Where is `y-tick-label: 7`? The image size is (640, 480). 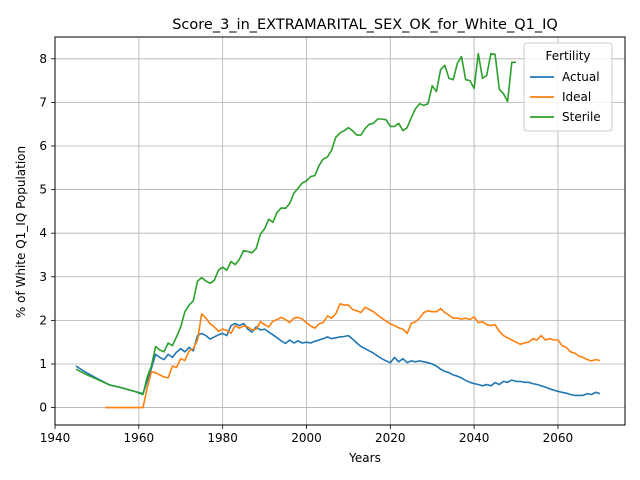 y-tick-label: 7 is located at coordinates (43, 102).